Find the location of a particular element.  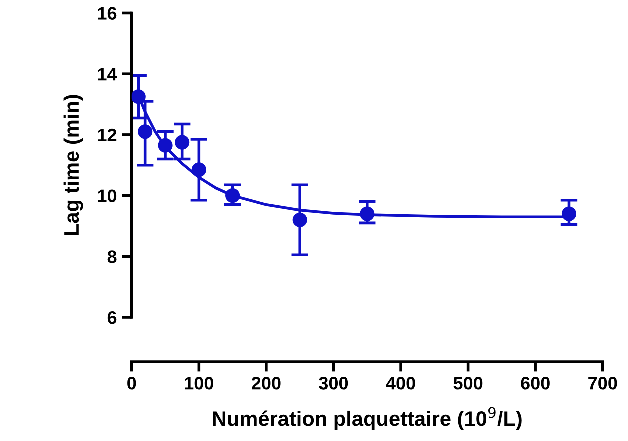

x-tick-label: 200 is located at coordinates (266, 383).